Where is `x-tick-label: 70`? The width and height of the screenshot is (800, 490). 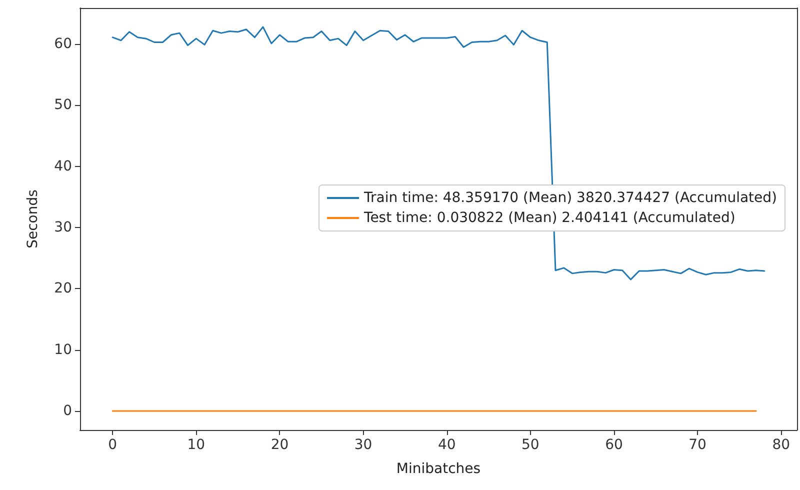 x-tick-label: 70 is located at coordinates (697, 445).